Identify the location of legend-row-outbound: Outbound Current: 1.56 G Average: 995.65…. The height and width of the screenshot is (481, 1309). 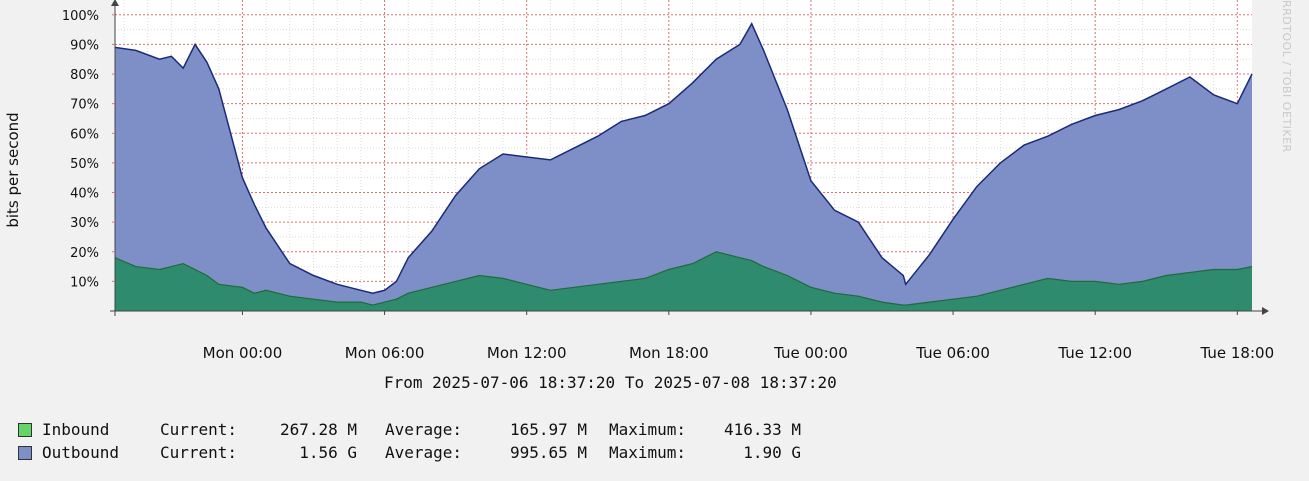
(409, 452).